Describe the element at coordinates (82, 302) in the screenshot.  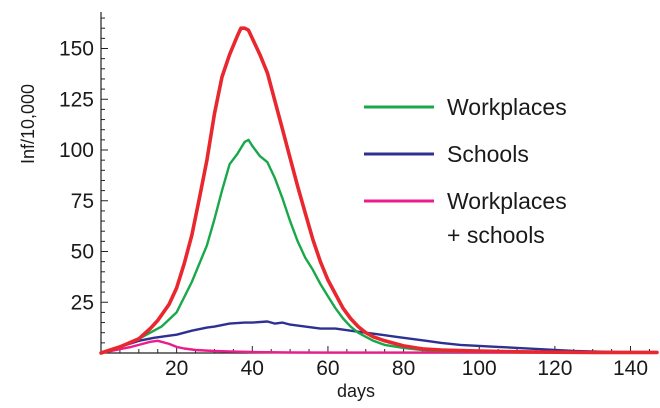
I see `y-tick-label-25: 25` at that location.